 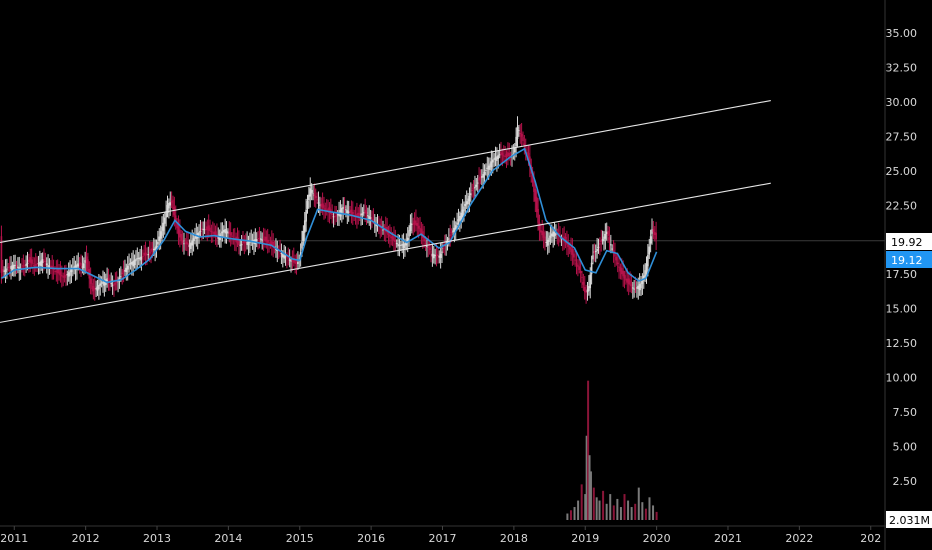 I want to click on volume-badge-bg, so click(x=909, y=519).